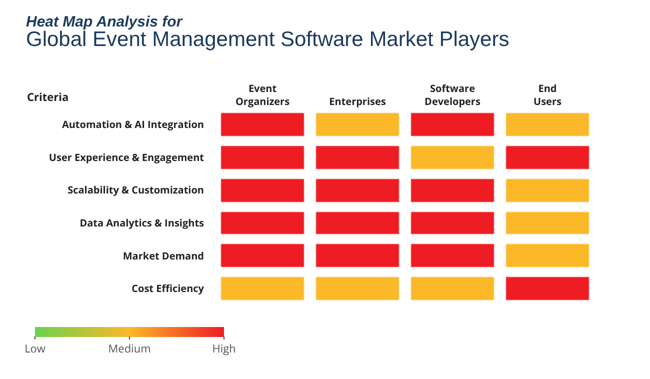 The width and height of the screenshot is (650, 379). What do you see at coordinates (129, 349) in the screenshot?
I see `color-bar-label: Medium` at bounding box center [129, 349].